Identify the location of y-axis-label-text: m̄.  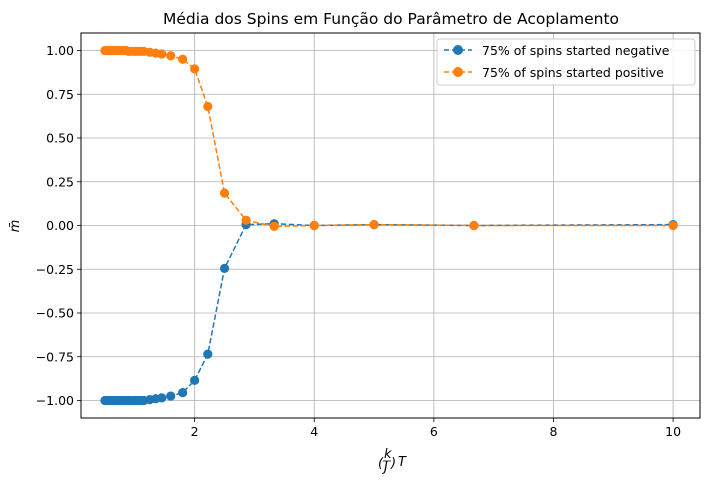
(15, 226).